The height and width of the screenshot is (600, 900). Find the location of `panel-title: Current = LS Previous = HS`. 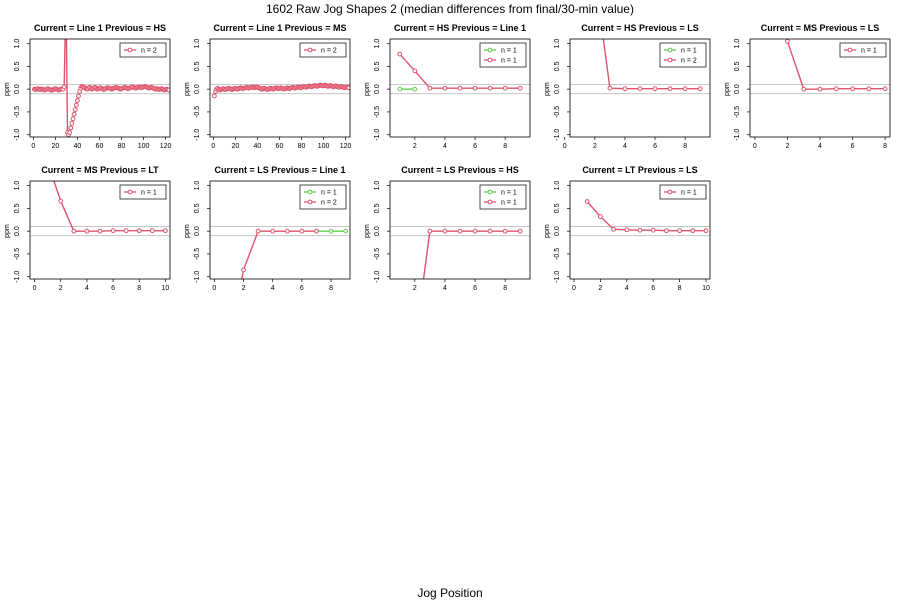

panel-title: Current = LS Previous = HS is located at coordinates (460, 170).